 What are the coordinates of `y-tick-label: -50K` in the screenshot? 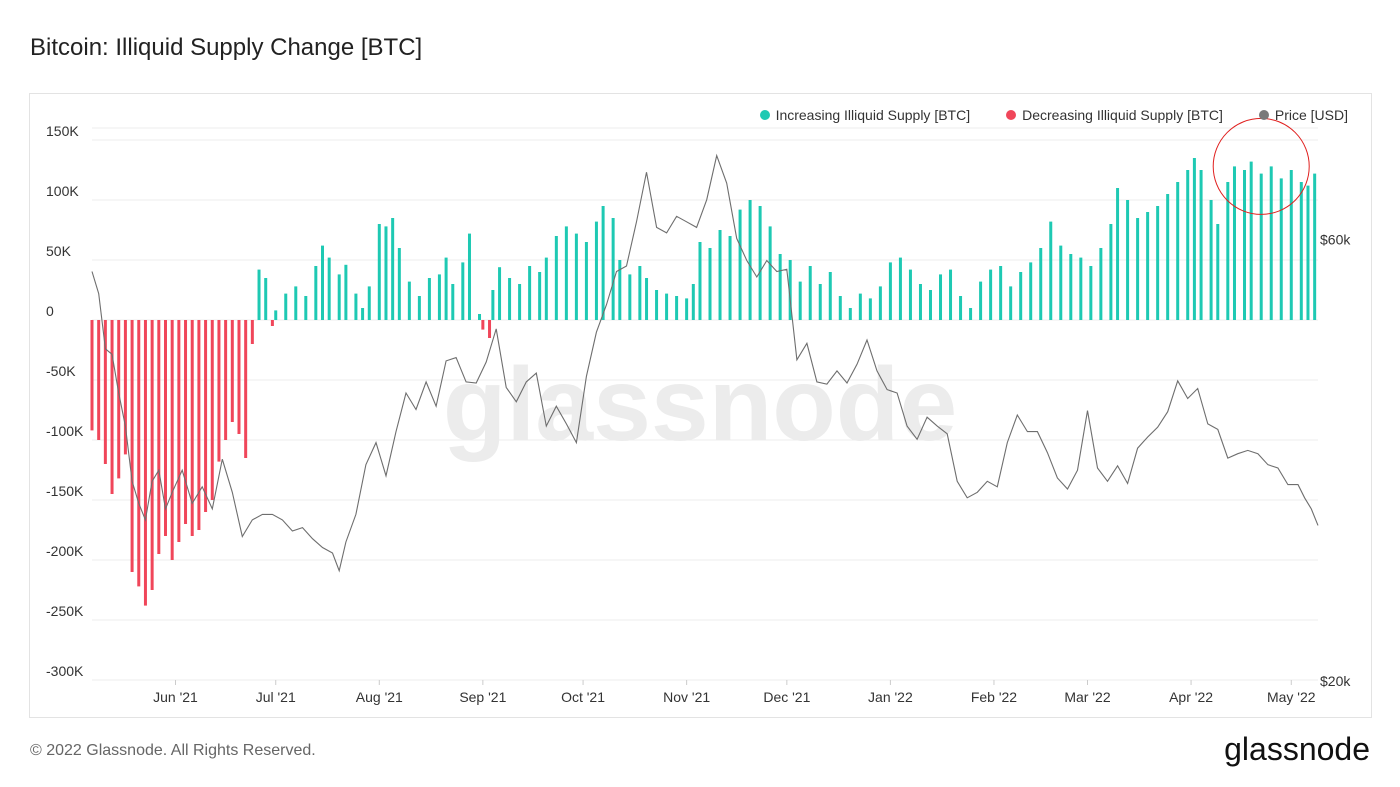 It's located at (61, 371).